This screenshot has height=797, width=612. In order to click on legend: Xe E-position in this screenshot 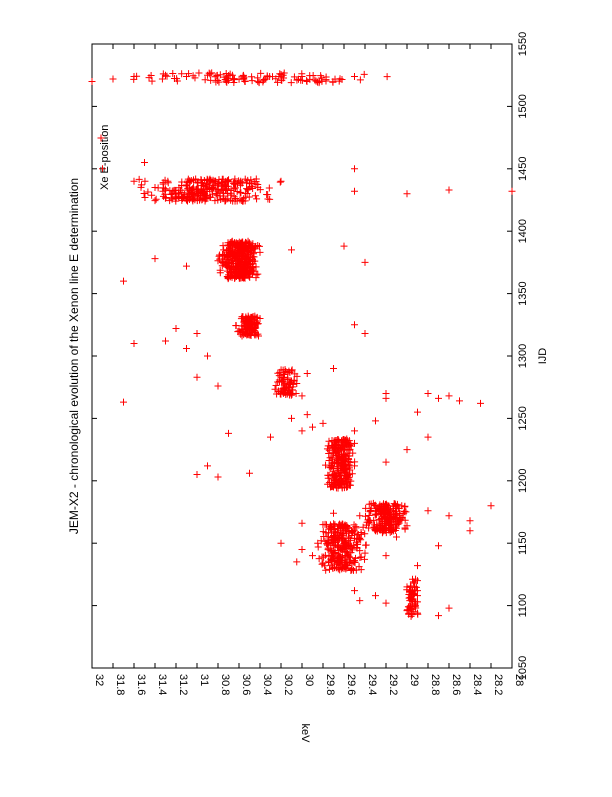, I will do `click(104, 157)`.